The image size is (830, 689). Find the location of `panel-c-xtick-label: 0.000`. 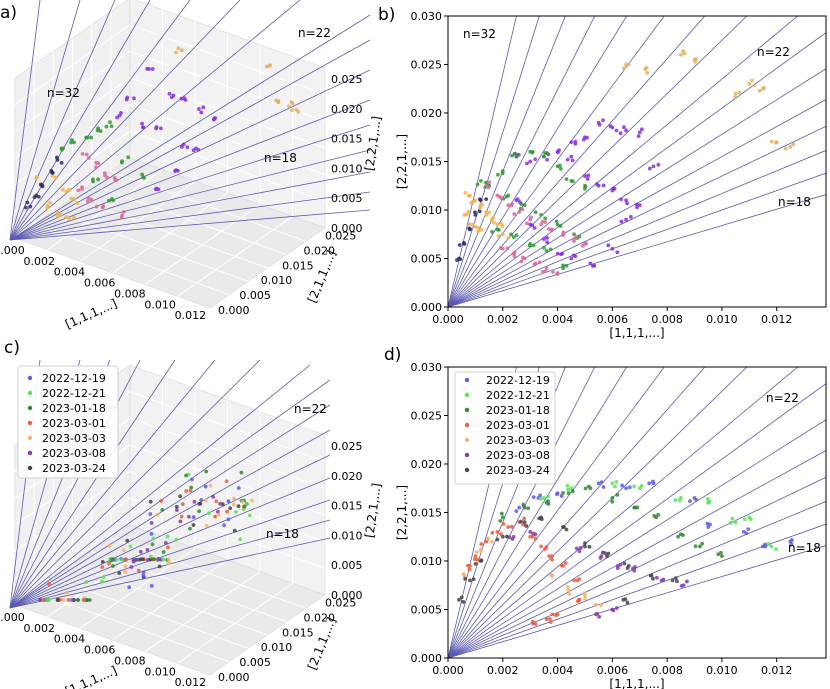

panel-c-xtick-label: 0.000 is located at coordinates (12, 617).